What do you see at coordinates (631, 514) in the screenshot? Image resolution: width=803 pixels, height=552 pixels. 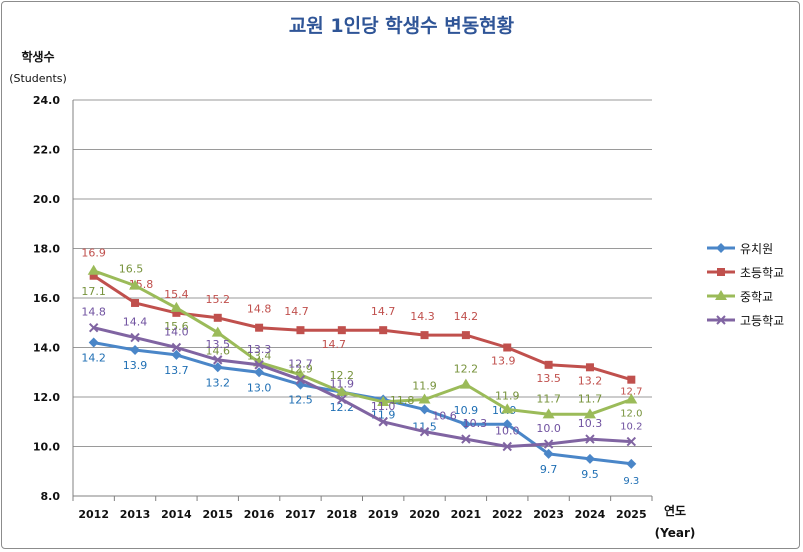 I see `x-tick-label: 2025` at bounding box center [631, 514].